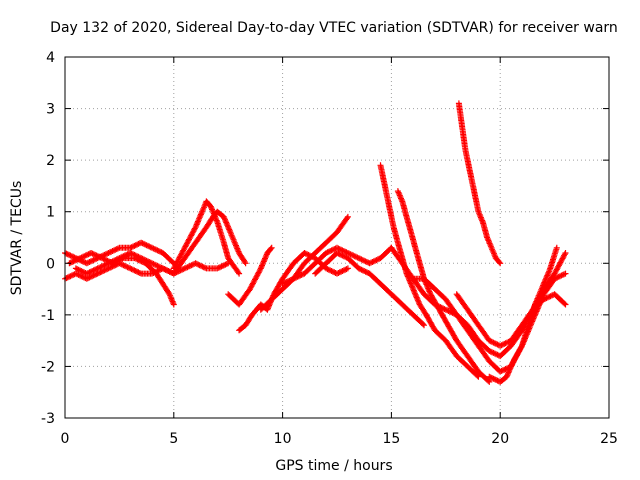 This screenshot has width=640, height=480. I want to click on y-tick-label: -2, so click(48, 367).